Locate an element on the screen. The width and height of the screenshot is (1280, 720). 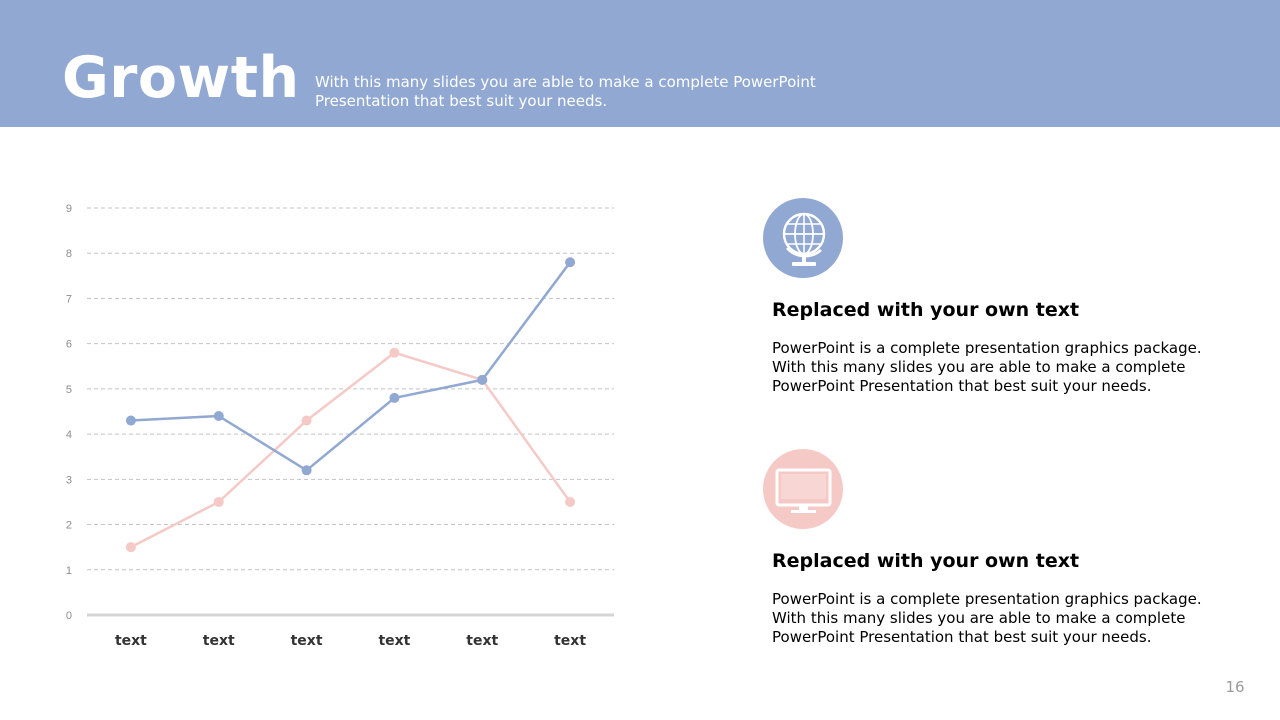
globe-icon is located at coordinates (803, 238).